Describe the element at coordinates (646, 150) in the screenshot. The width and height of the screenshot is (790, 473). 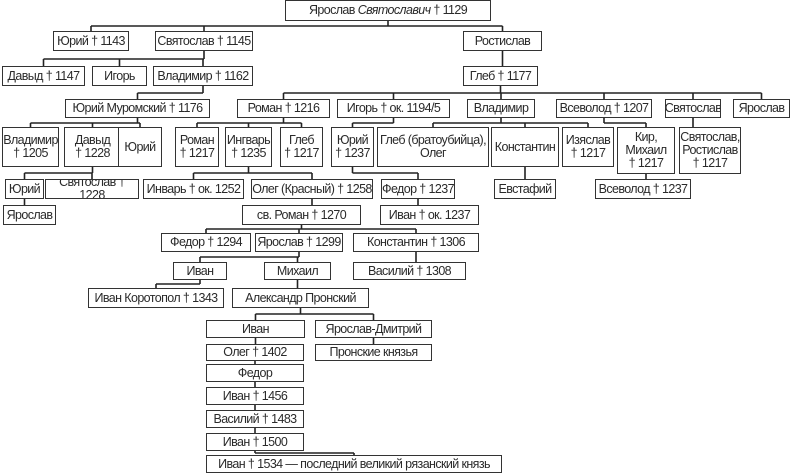
I see `node-kir: Кир, Михаил † 1217` at that location.